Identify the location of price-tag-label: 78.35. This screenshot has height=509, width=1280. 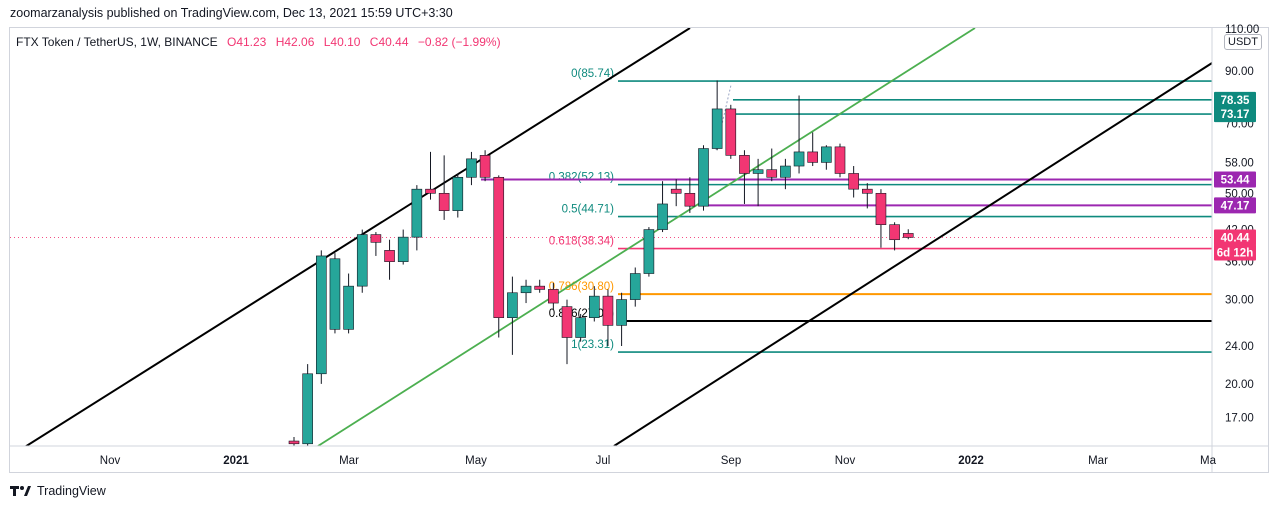
(1235, 101).